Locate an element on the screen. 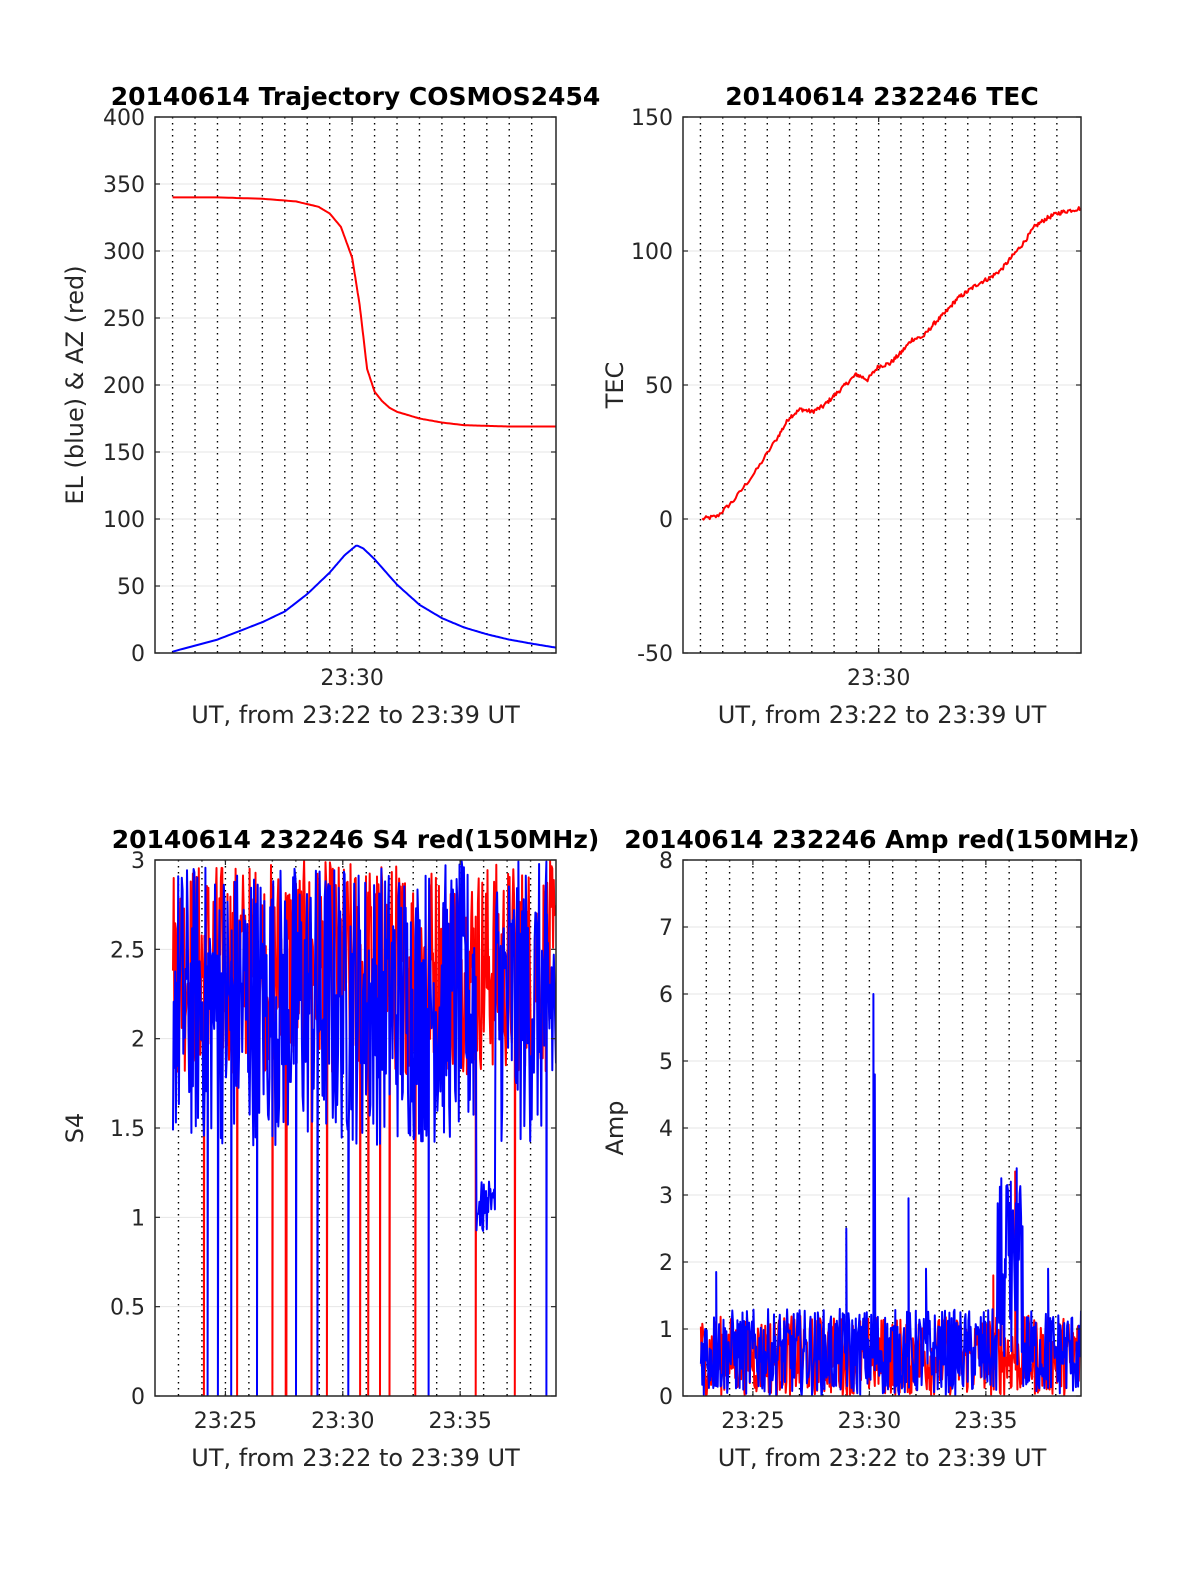 This screenshot has height=1575, width=1200. y-tick-label: 6 is located at coordinates (666, 995).